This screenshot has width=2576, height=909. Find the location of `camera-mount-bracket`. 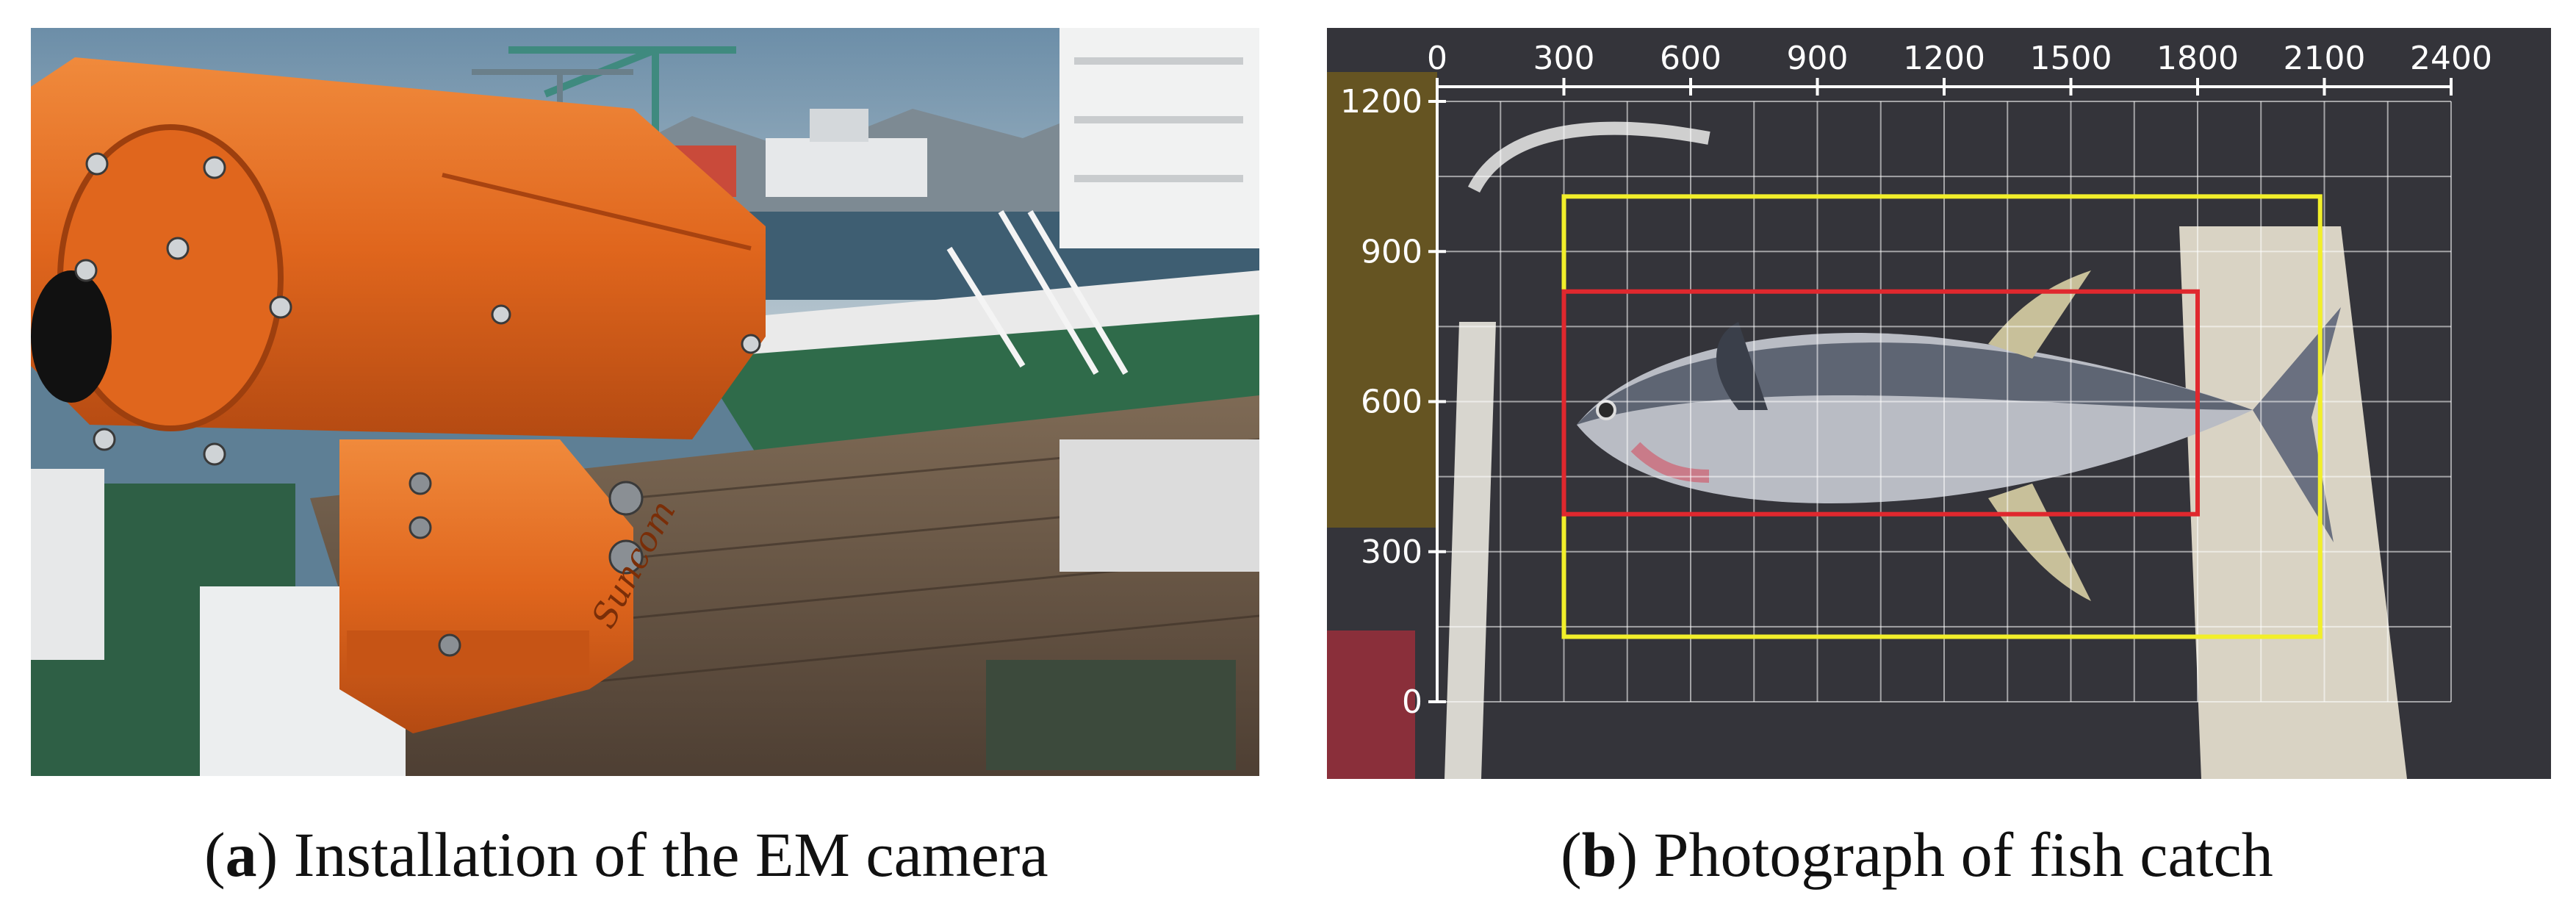

camera-mount-bracket is located at coordinates (486, 586).